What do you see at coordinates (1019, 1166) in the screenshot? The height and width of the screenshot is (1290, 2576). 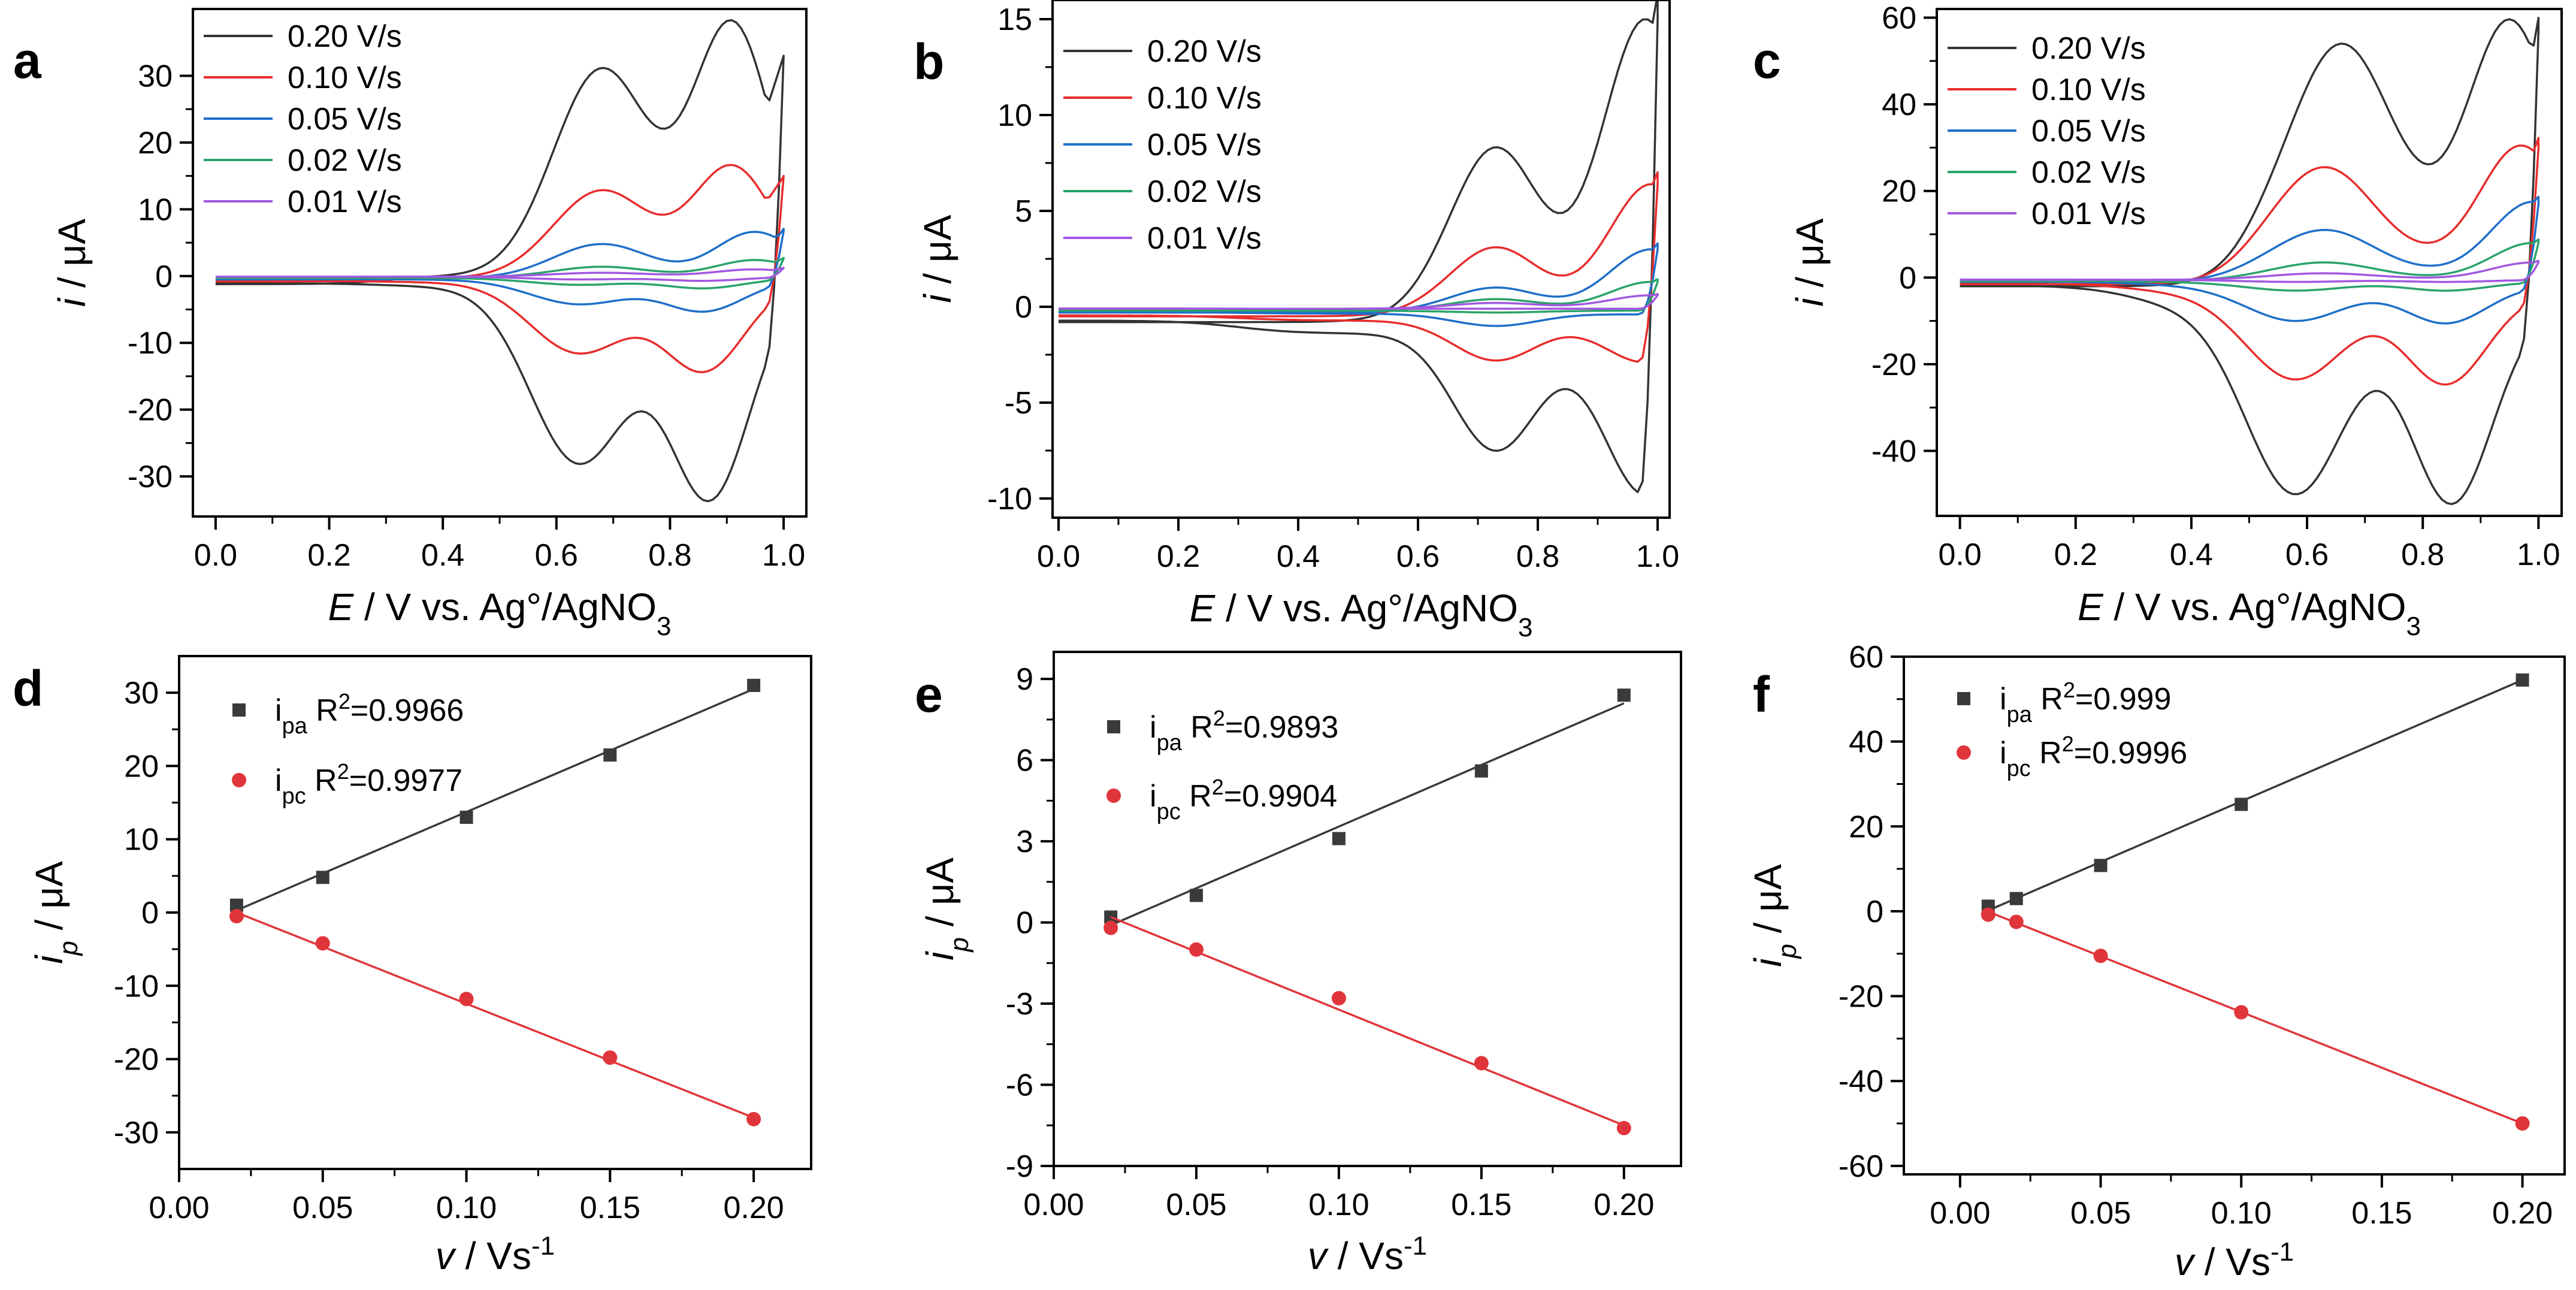 I see `y-tick-label: -9` at bounding box center [1019, 1166].